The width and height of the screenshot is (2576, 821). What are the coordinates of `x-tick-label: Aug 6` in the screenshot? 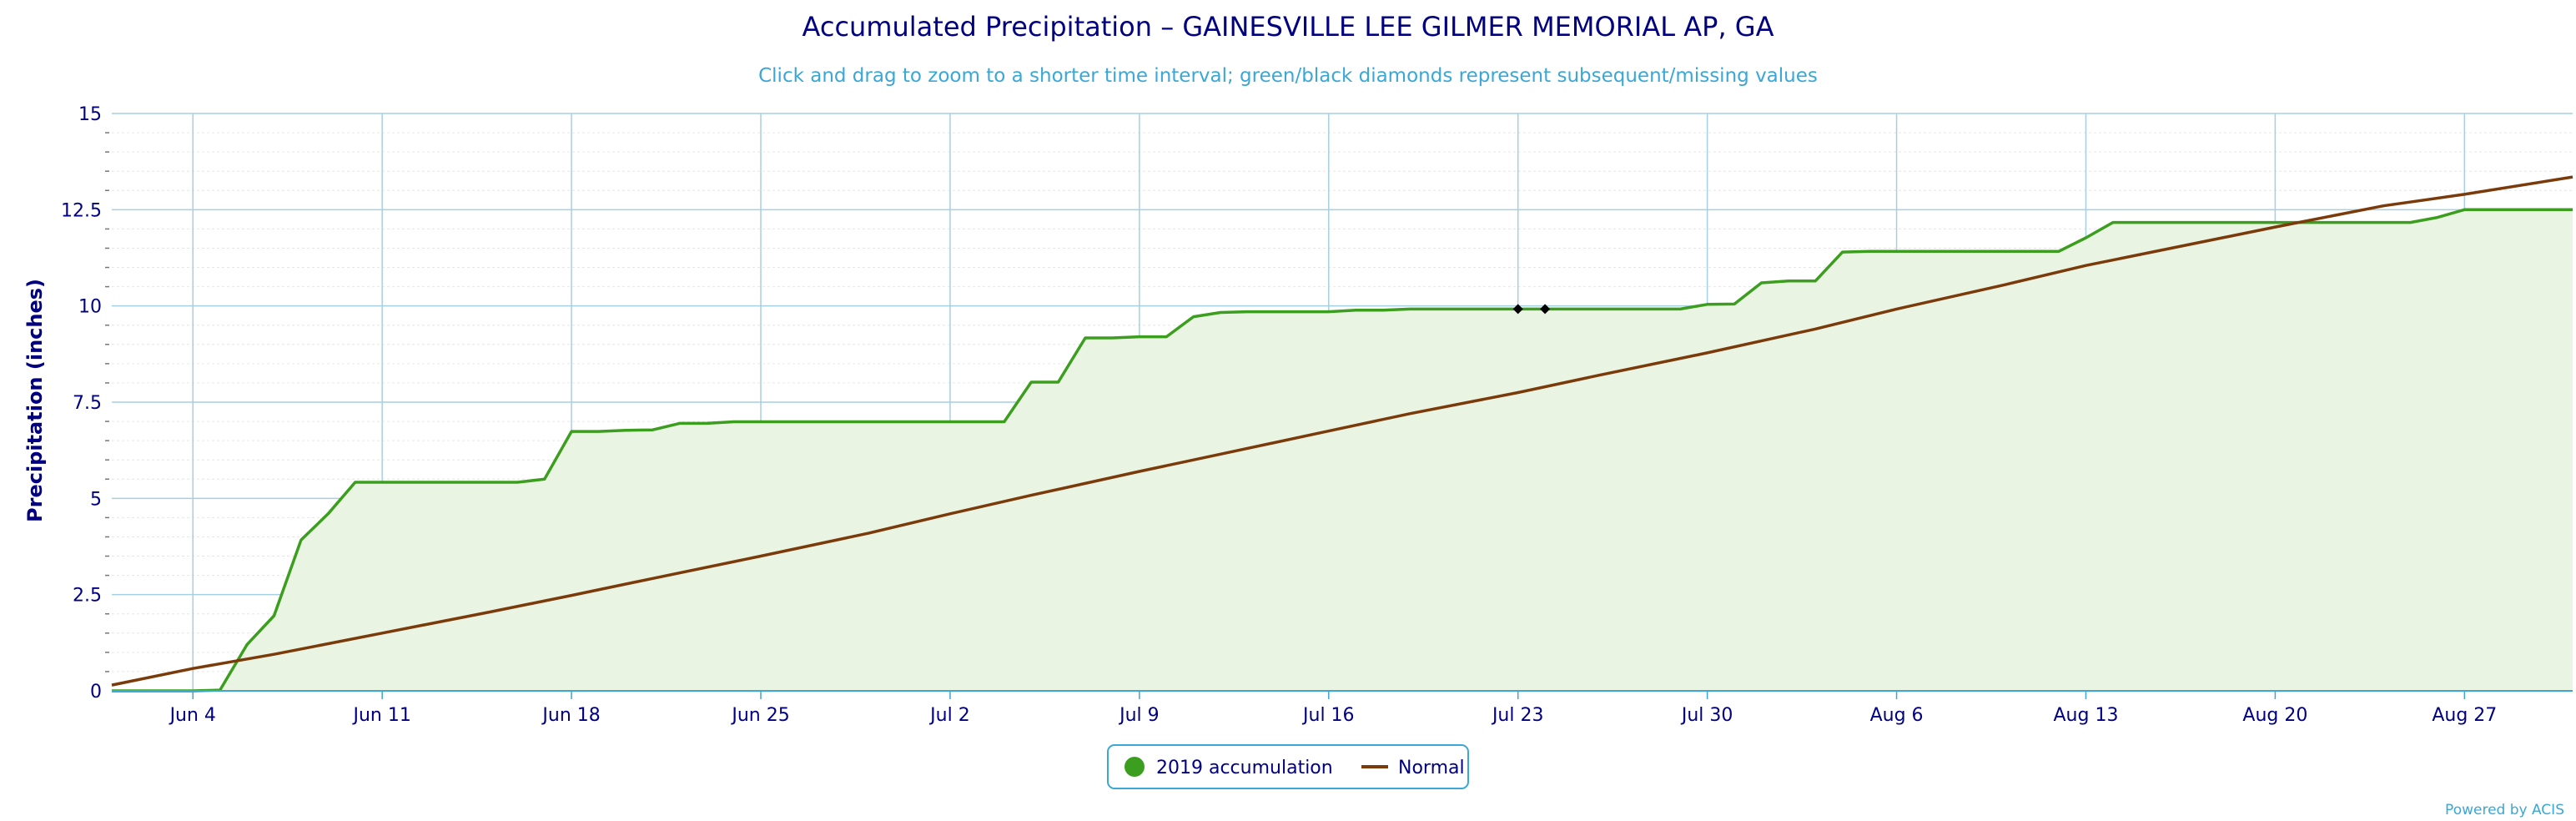 It's located at (1897, 716).